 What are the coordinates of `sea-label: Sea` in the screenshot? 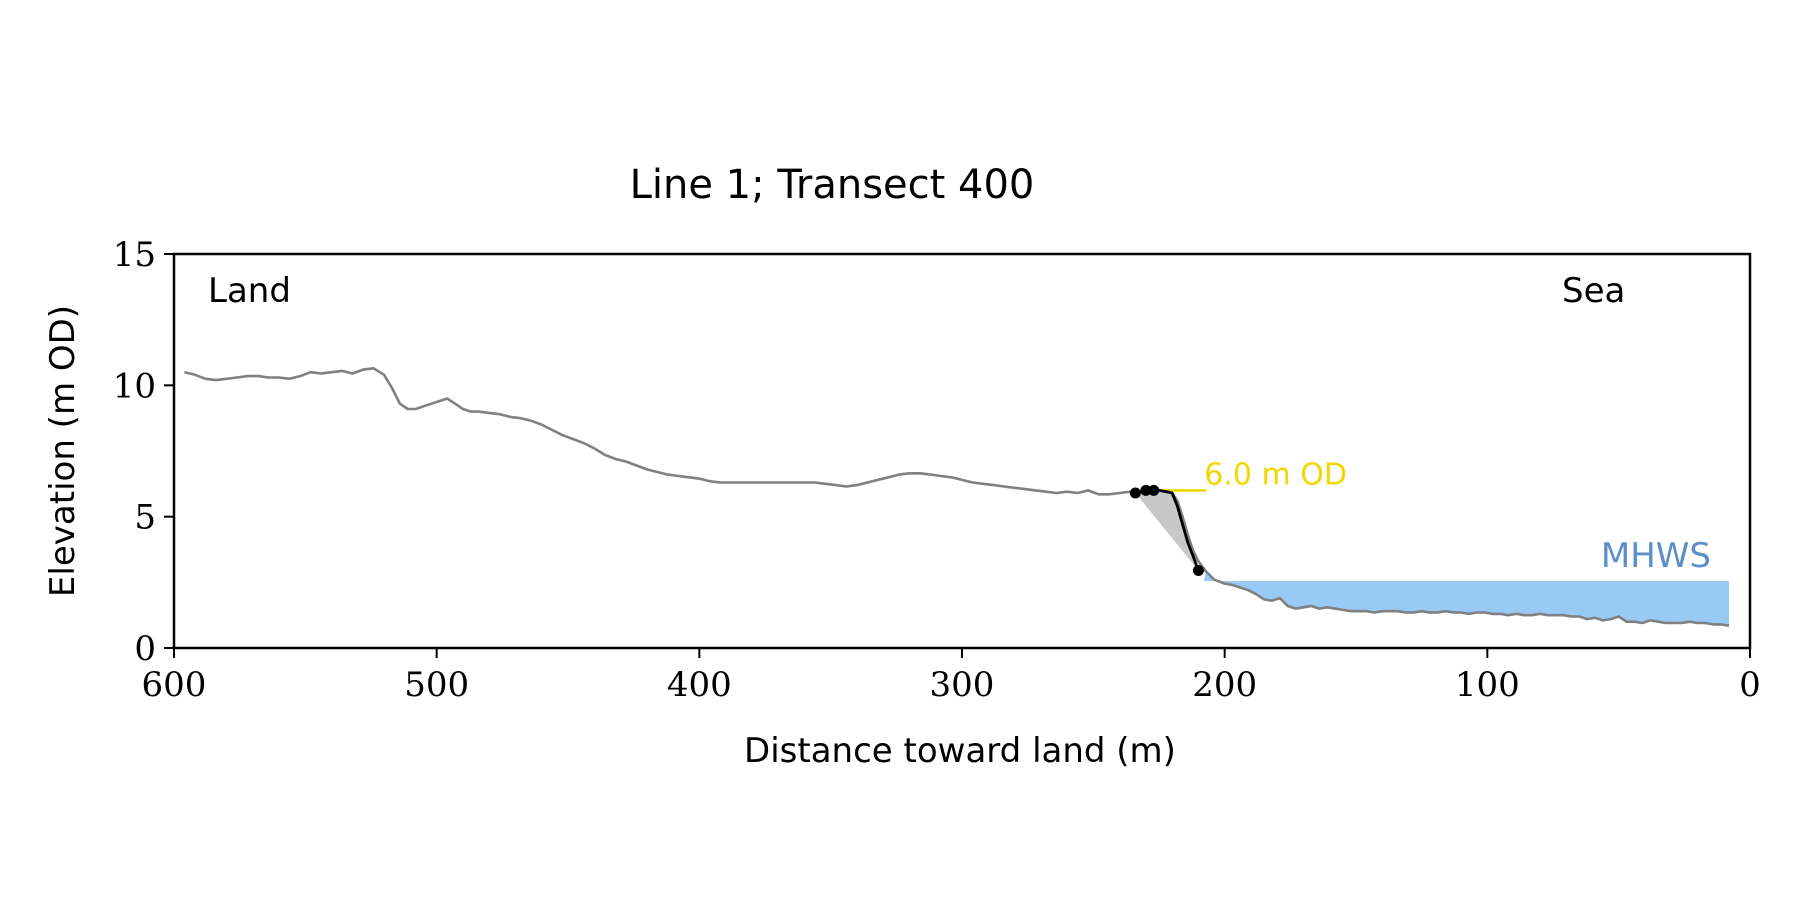 It's located at (1593, 291).